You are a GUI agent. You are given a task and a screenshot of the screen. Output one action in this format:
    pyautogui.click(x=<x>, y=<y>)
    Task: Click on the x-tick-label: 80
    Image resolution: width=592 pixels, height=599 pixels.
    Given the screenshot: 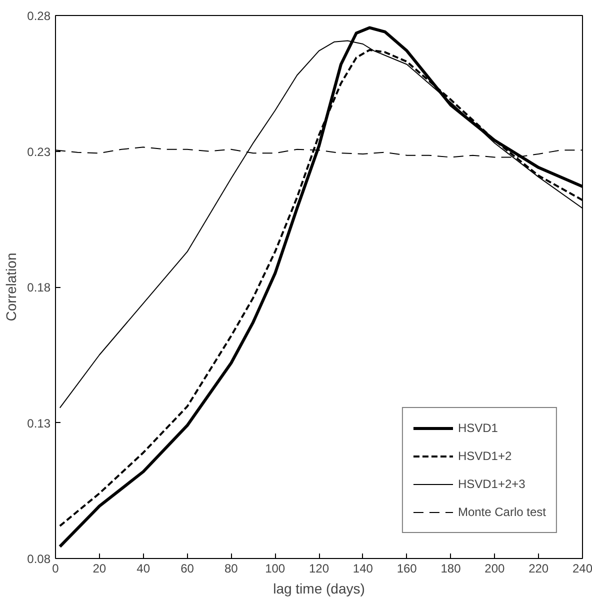 What is the action you would take?
    pyautogui.click(x=231, y=569)
    